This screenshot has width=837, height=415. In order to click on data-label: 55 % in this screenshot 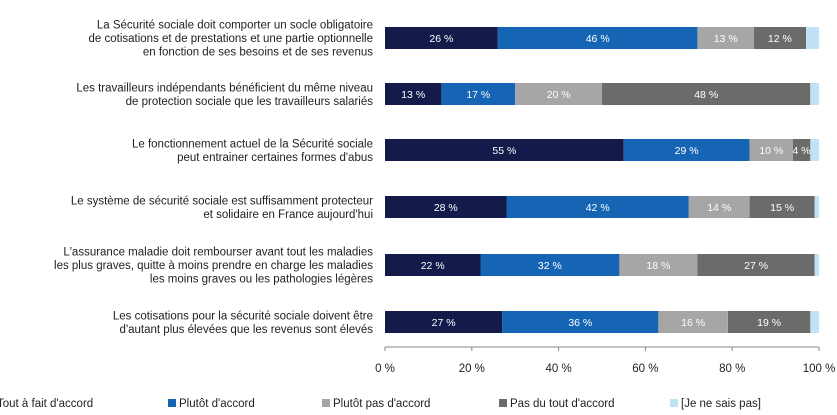, I will do `click(504, 151)`.